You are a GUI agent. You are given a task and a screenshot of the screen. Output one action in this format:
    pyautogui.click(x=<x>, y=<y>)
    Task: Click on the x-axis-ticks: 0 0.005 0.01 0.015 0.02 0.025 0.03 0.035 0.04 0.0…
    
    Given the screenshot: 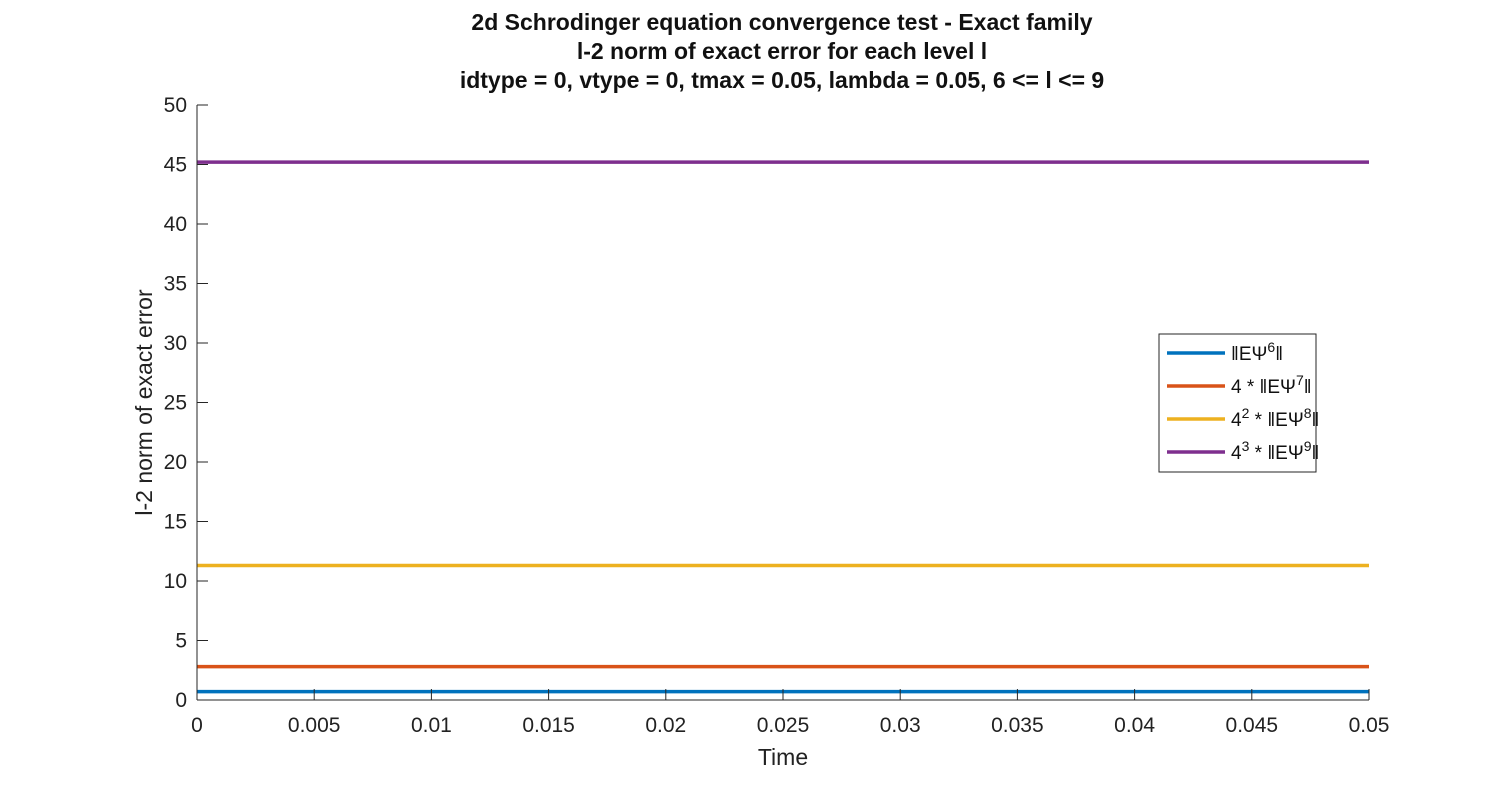 What is the action you would take?
    pyautogui.click(x=790, y=713)
    